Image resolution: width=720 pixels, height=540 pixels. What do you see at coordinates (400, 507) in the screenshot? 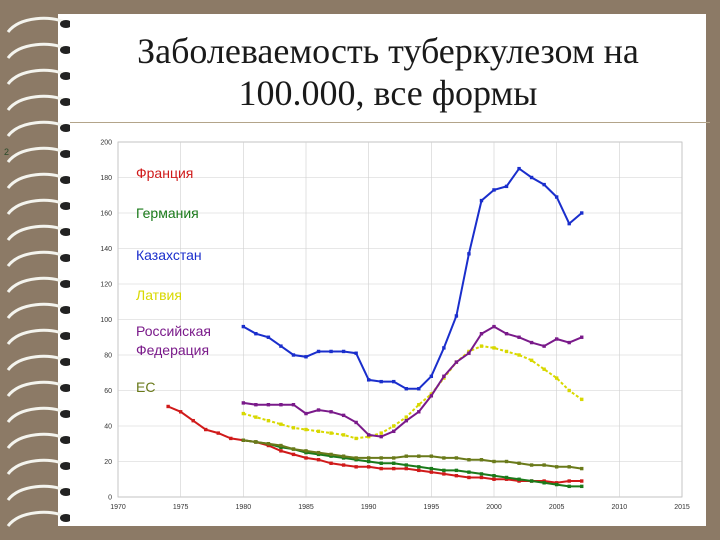
I see `x-axis-ticks: 1970 1975 1980 1985 1990 1995 2000 2005 2010 2015` at bounding box center [400, 507].